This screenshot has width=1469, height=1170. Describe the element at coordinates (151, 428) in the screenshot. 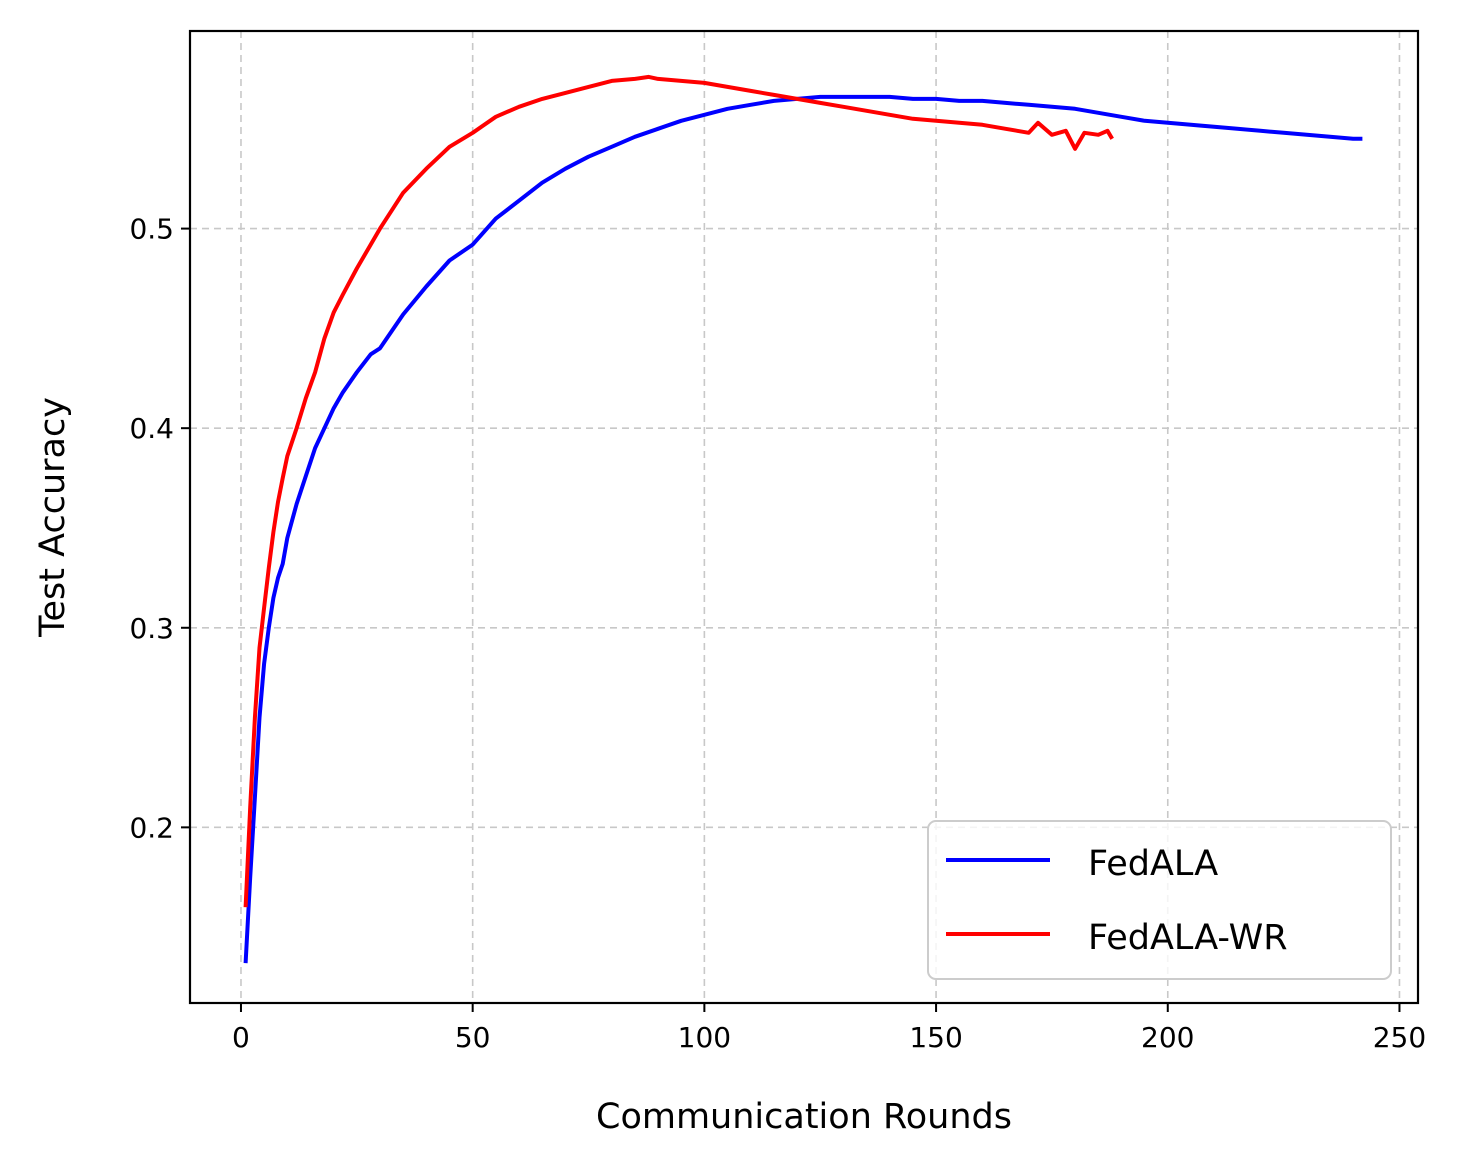

I see `y-tick-label: 0.4` at that location.